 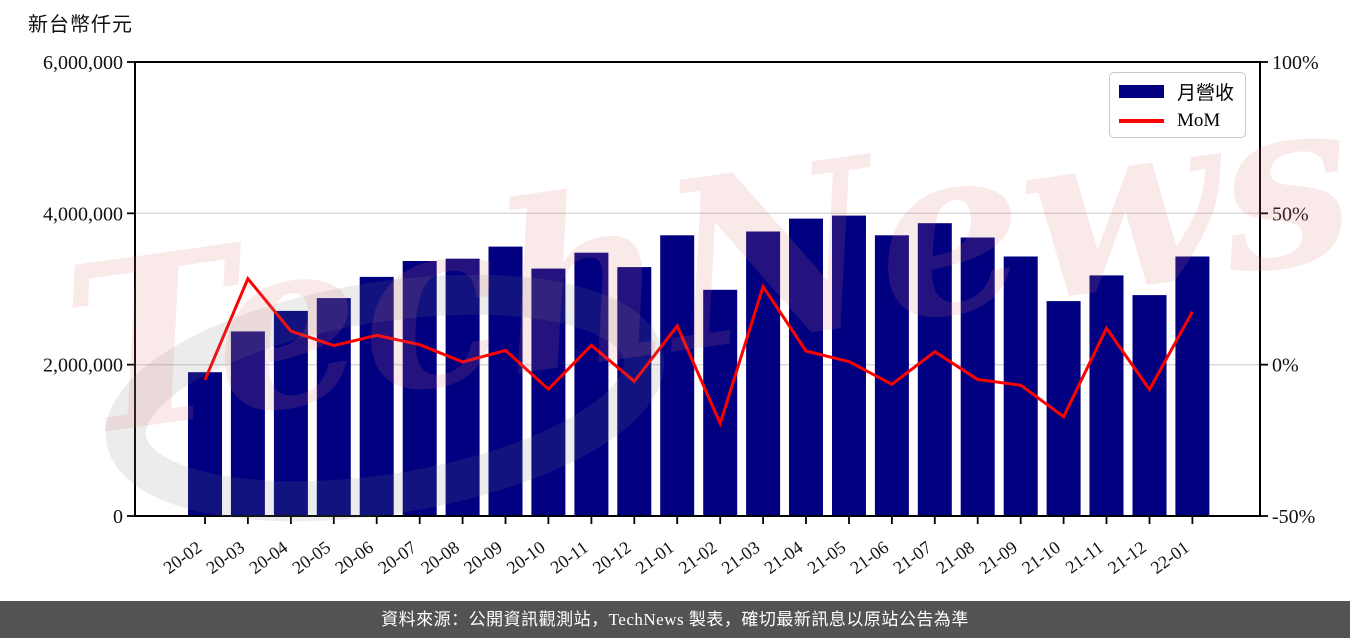 I want to click on x-axis-label-20-06: 20-06, so click(x=354, y=557).